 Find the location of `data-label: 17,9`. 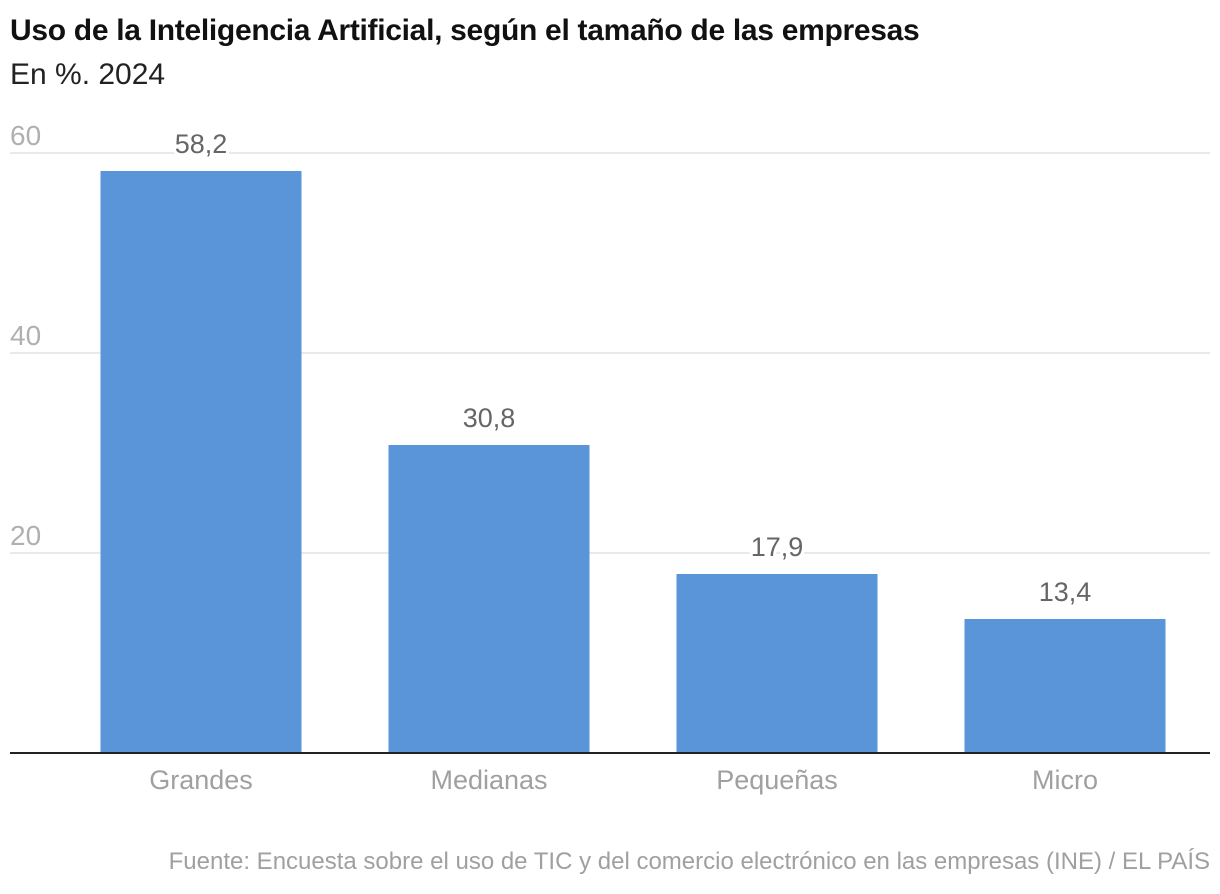

data-label: 17,9 is located at coordinates (777, 547).